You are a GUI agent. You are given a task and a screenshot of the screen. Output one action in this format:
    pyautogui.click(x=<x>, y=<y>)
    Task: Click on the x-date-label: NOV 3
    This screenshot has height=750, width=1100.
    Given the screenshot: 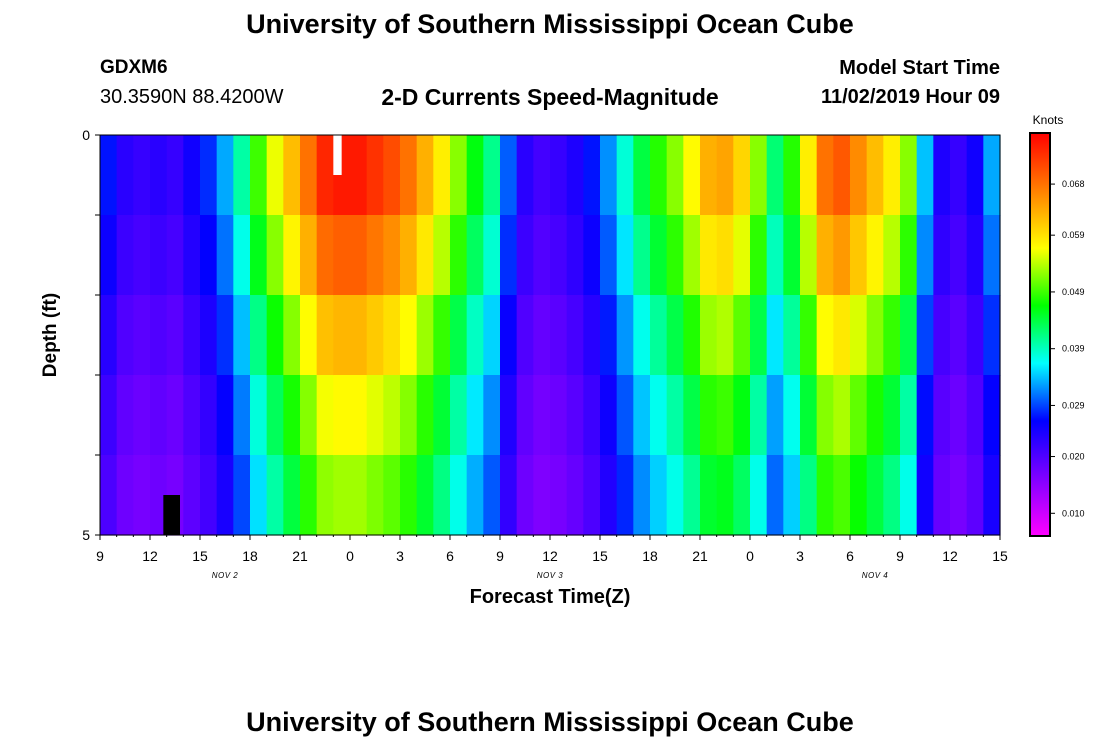 What is the action you would take?
    pyautogui.click(x=550, y=575)
    